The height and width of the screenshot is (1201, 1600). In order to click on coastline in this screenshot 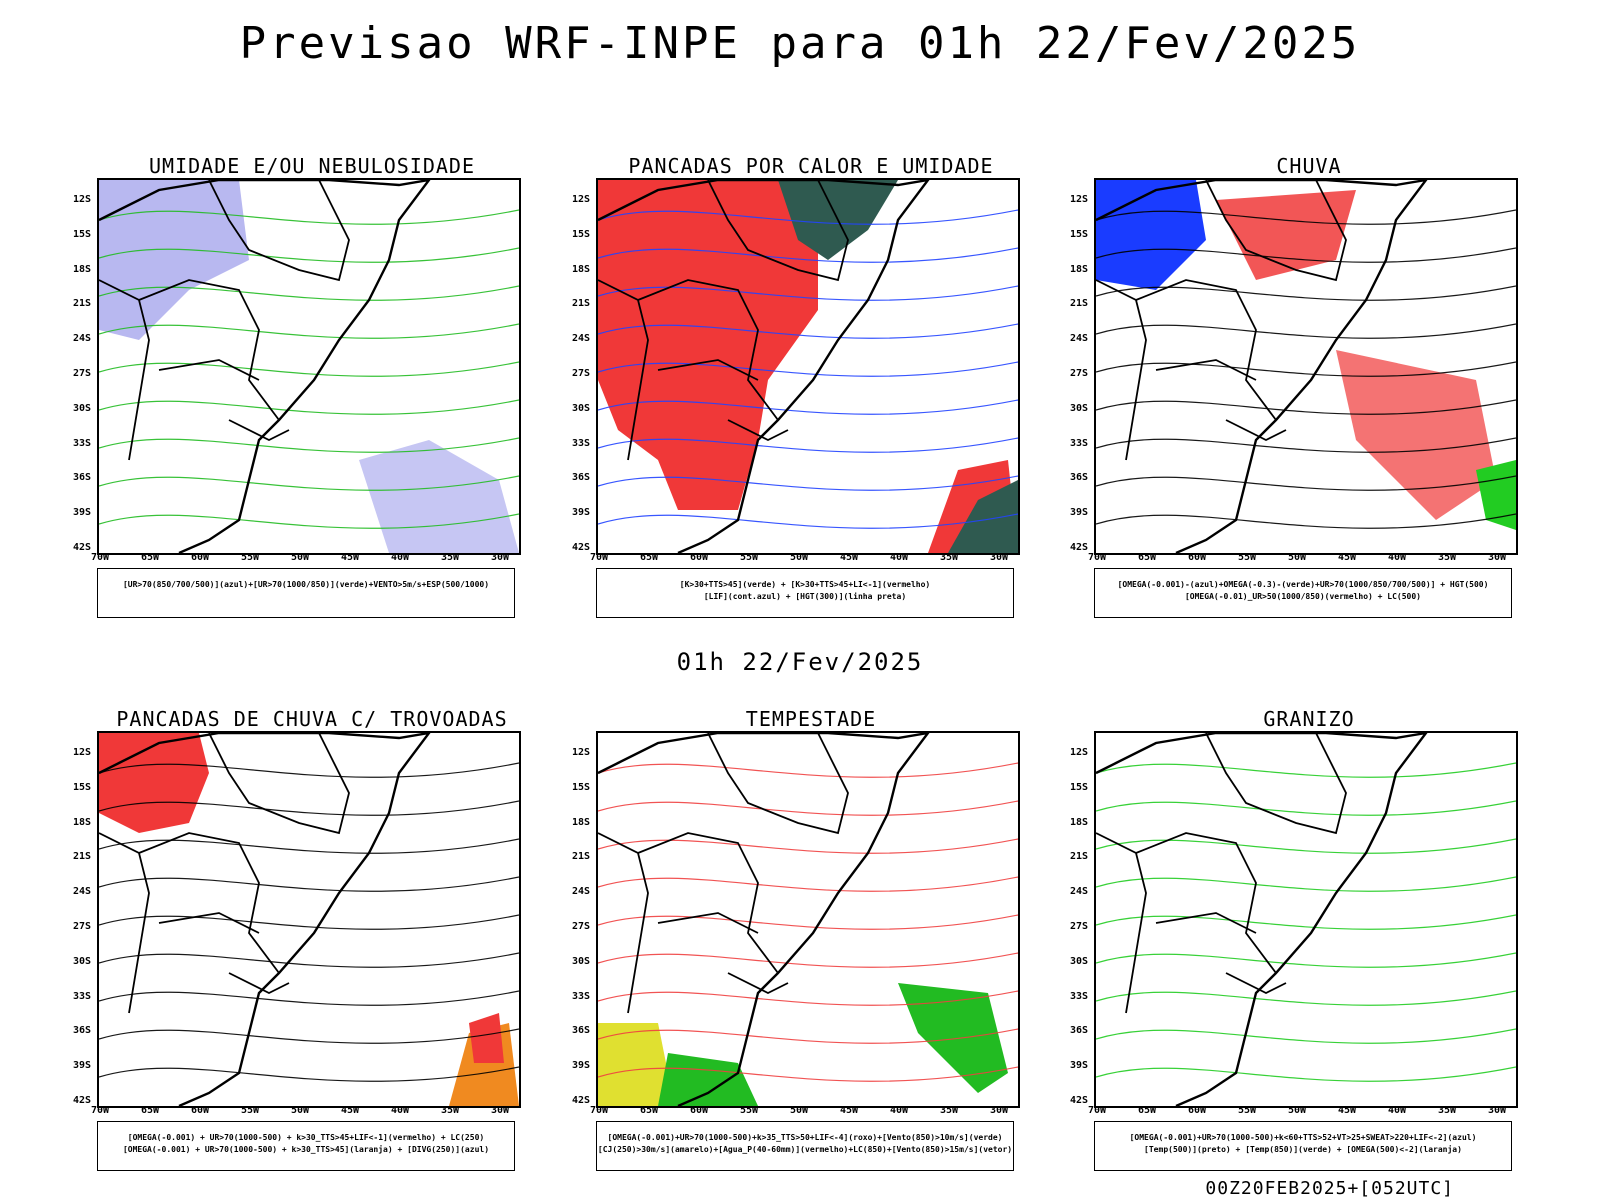, I will do `click(1262, 919)`.